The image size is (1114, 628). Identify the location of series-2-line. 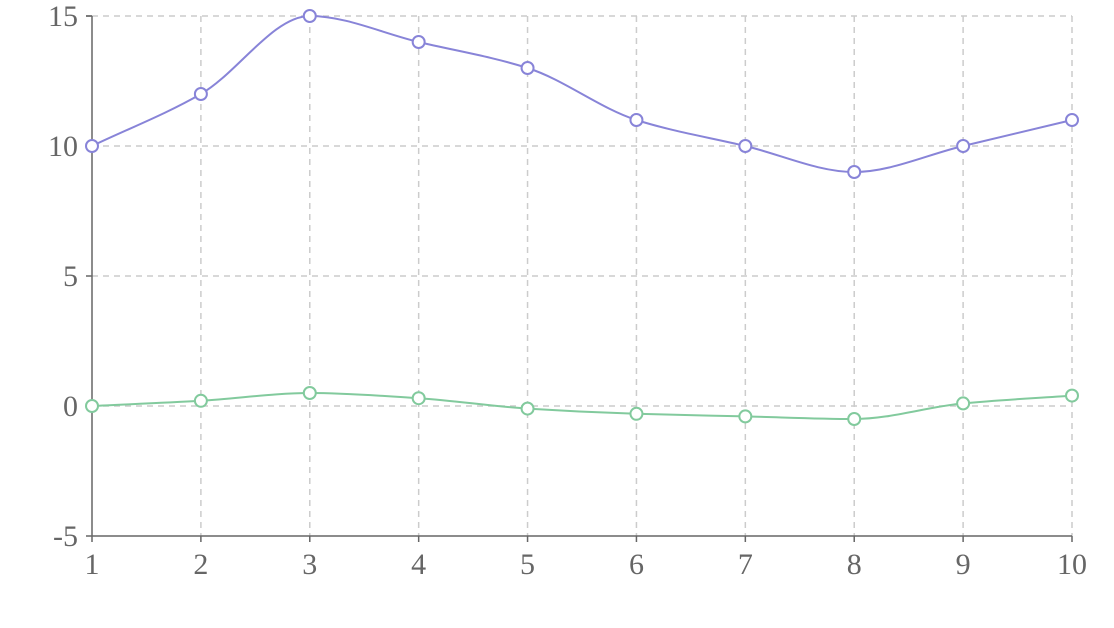
(582, 406).